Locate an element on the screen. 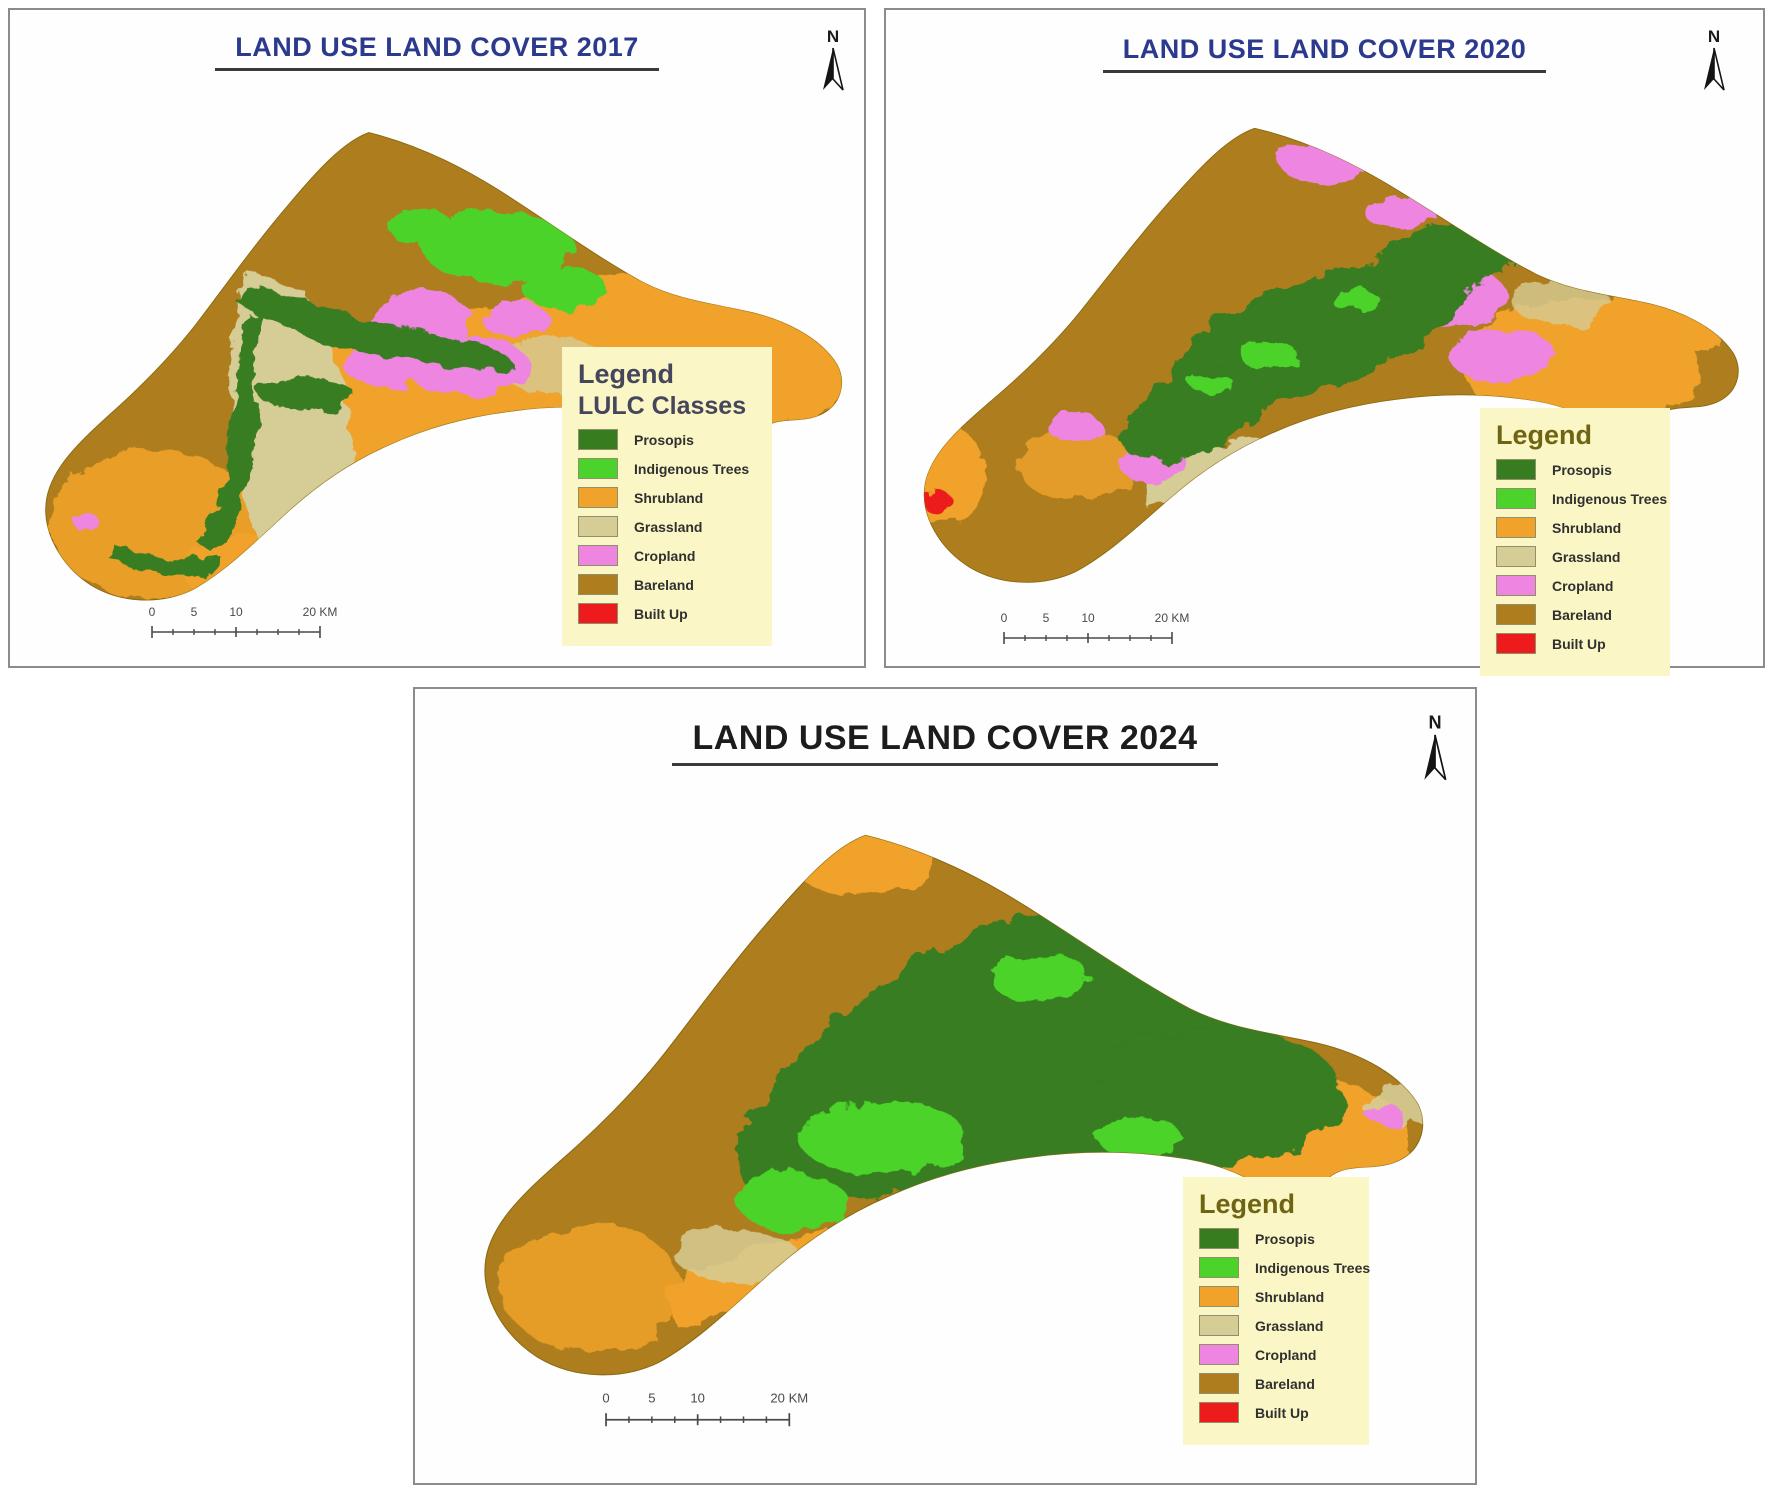  lulc-classes-2020 is located at coordinates (1331, 331).